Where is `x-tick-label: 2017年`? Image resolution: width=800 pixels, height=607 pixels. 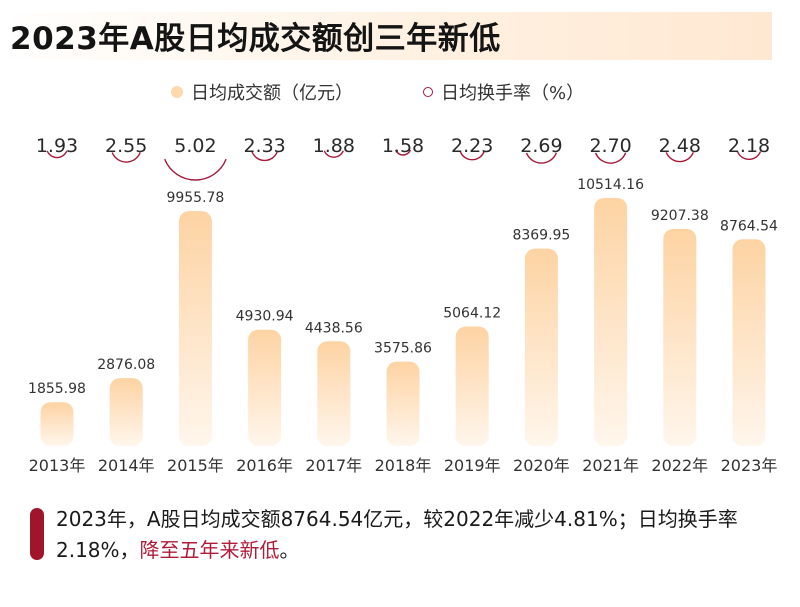 x-tick-label: 2017年 is located at coordinates (333, 465).